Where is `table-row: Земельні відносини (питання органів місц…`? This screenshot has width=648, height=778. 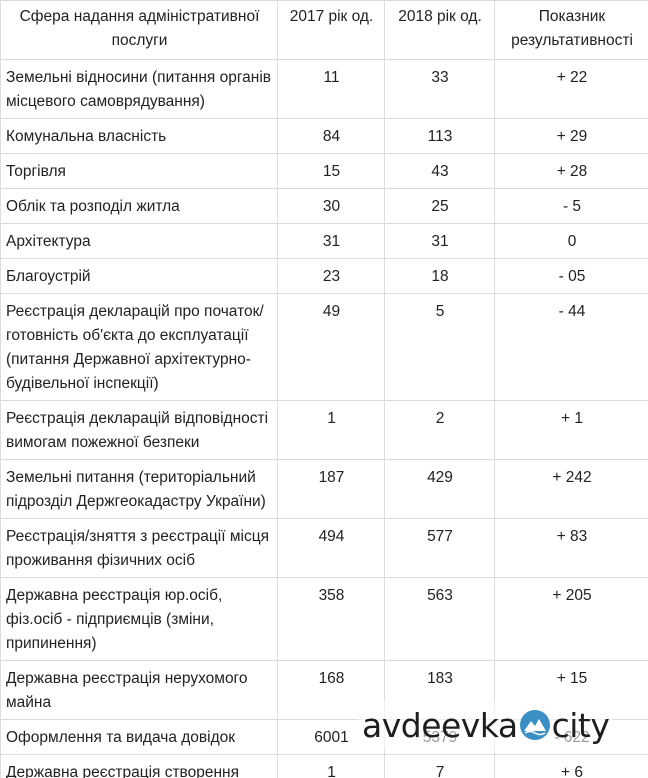
table-row: Земельні відносини (питання органів місц… is located at coordinates (324, 89).